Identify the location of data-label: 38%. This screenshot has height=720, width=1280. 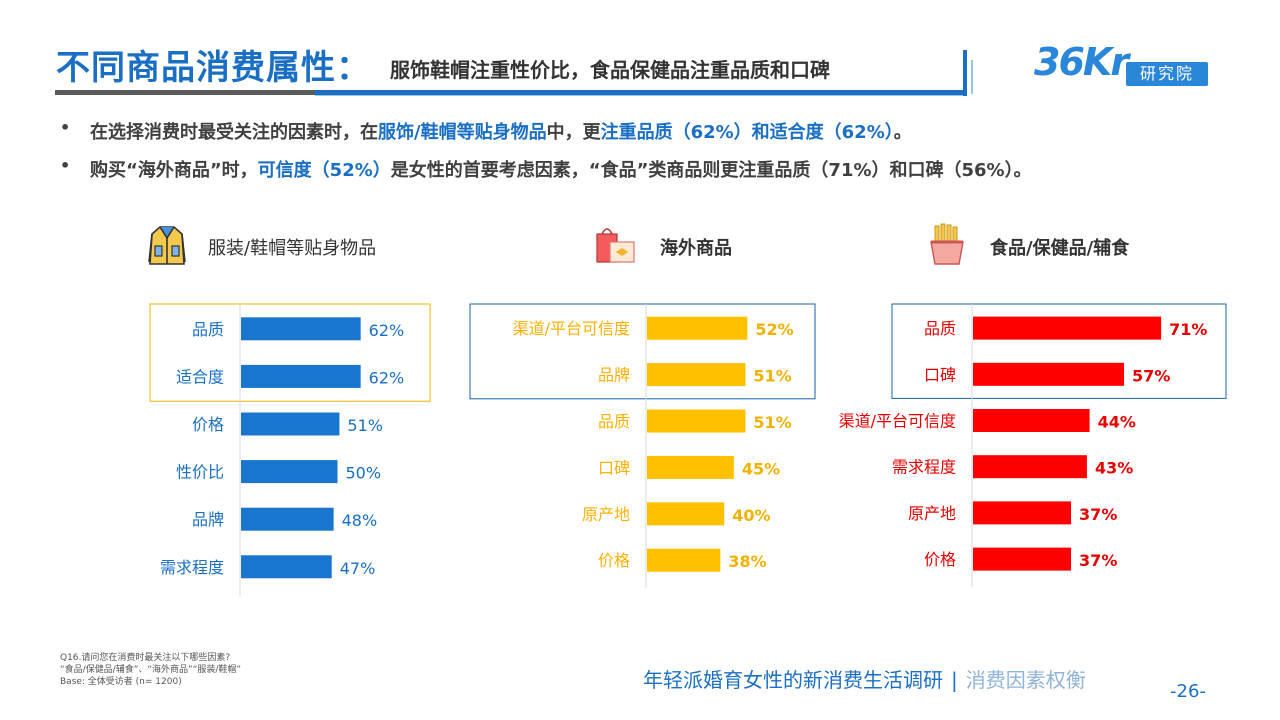
(747, 561).